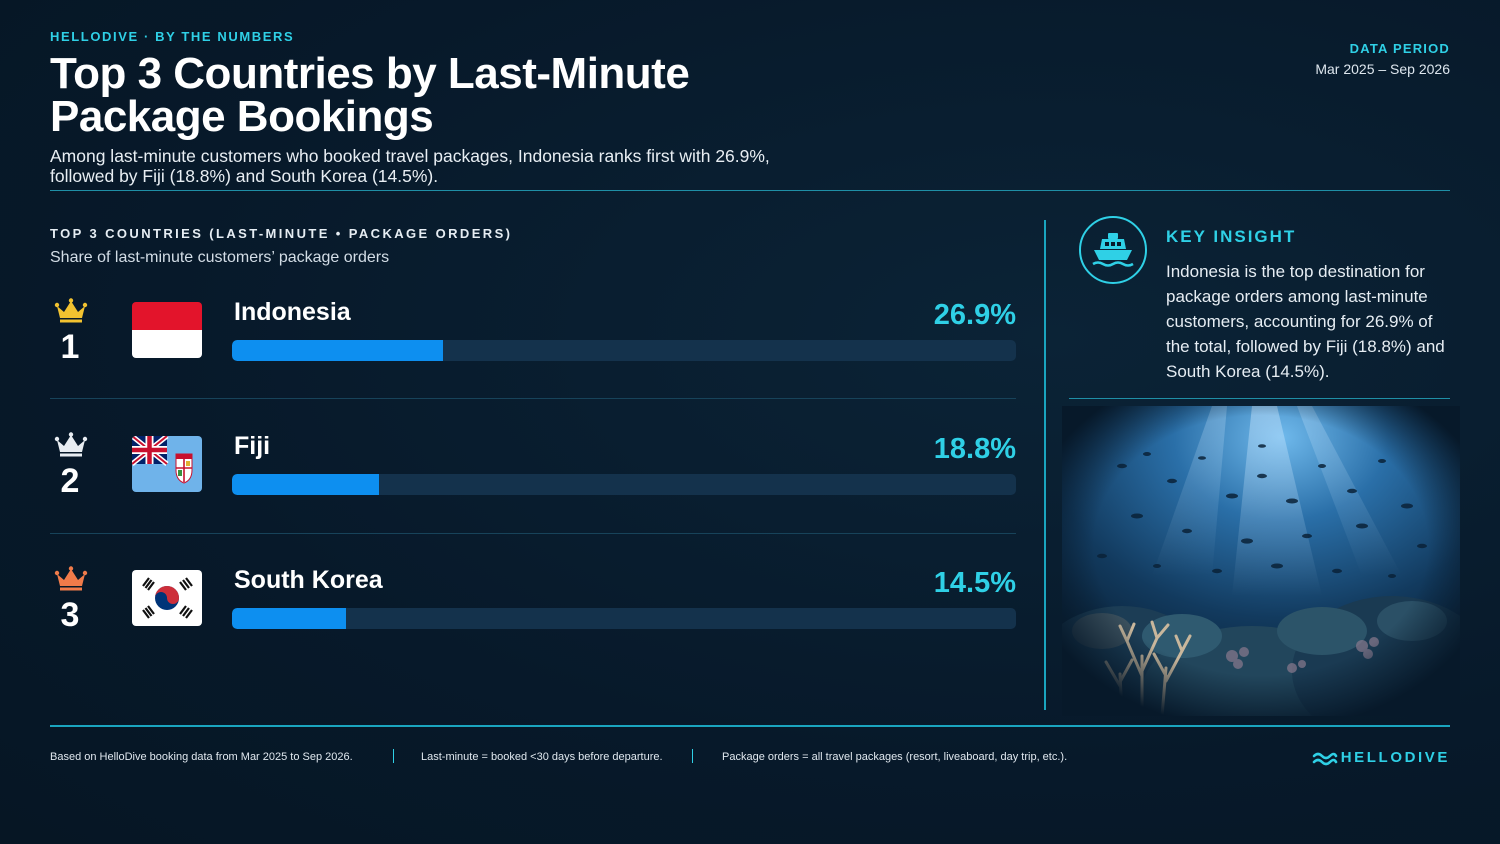  I want to click on ranking-row: 2 Fiji 18.8%, so click(533, 482).